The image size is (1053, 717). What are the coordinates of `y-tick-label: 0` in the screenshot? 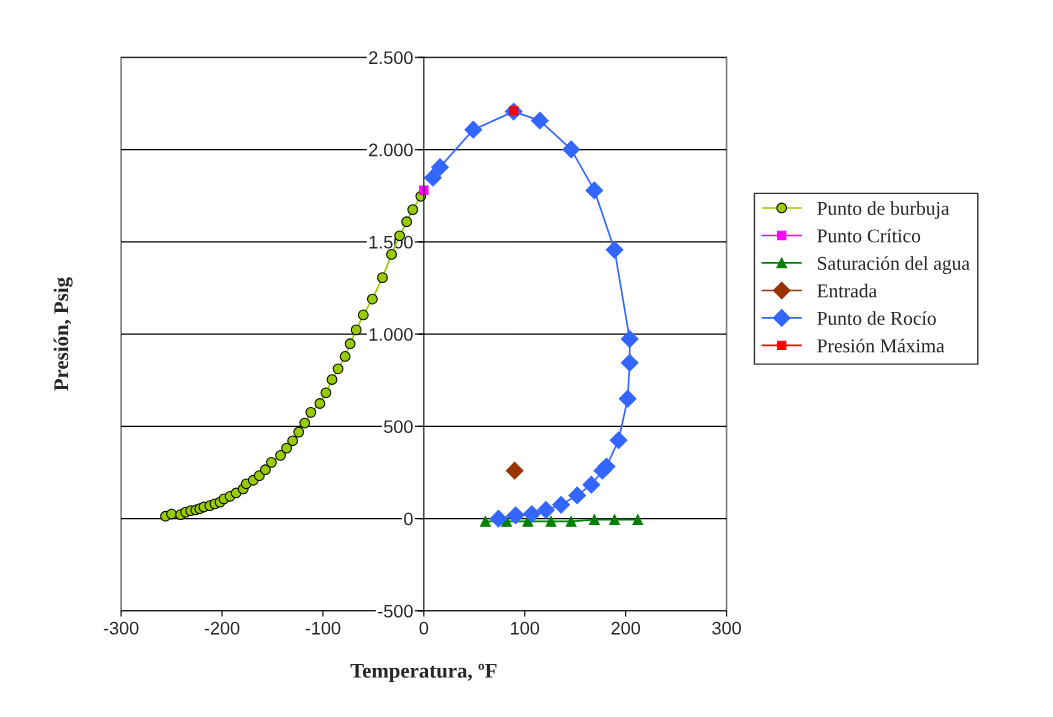 It's located at (408, 519).